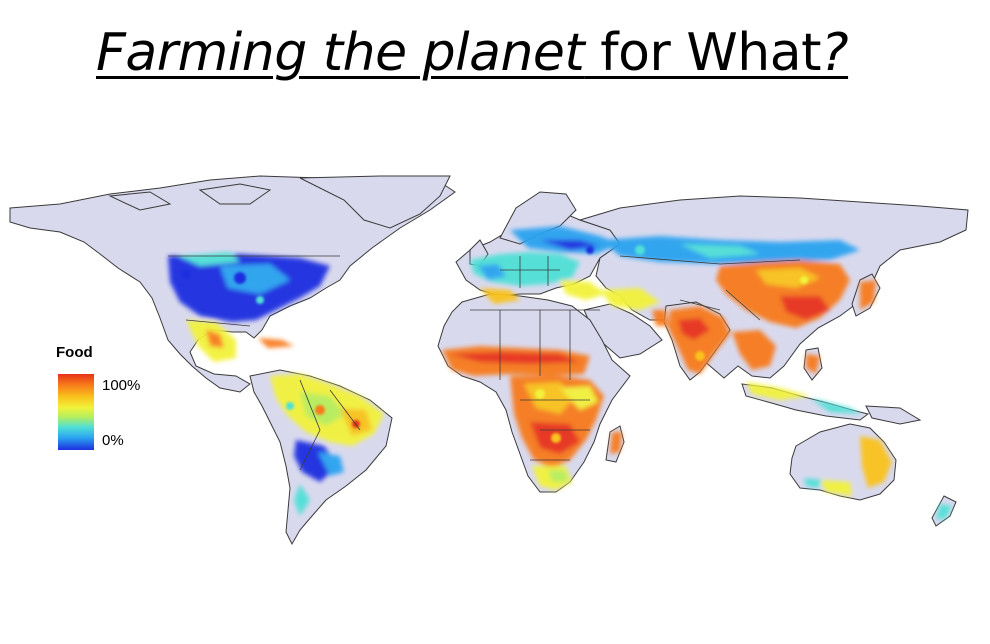 This screenshot has height=644, width=990. Describe the element at coordinates (76, 412) in the screenshot. I see `legend-color-scale` at that location.